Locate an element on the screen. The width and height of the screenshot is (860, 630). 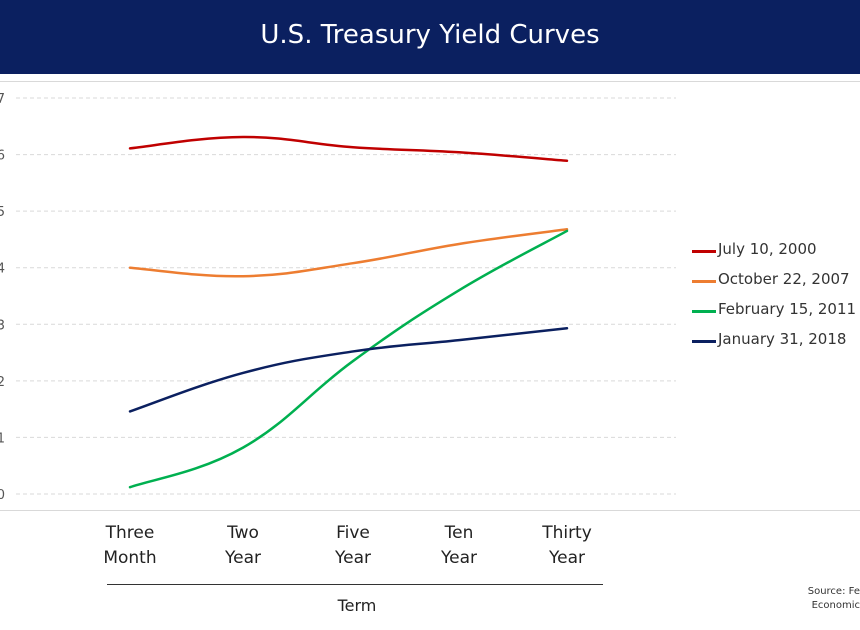
y-tick-label: 0 is located at coordinates (2, 495).